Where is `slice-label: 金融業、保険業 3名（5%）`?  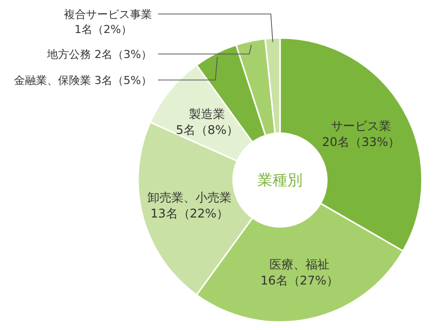
slice-label: 金融業、保険業 3名（5%） is located at coordinates (83, 80).